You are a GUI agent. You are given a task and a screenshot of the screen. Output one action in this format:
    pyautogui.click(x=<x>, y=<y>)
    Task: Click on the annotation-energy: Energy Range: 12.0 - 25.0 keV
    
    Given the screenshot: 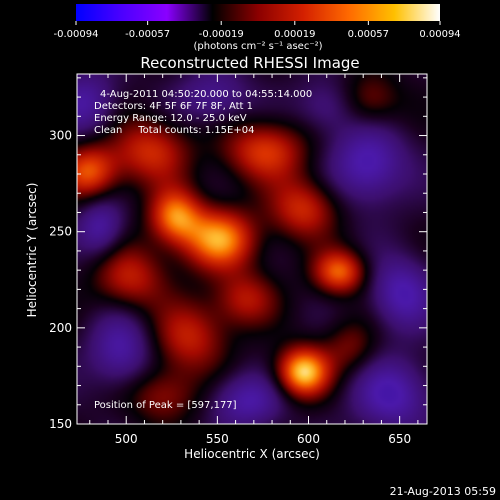 What is the action you would take?
    pyautogui.click(x=170, y=118)
    